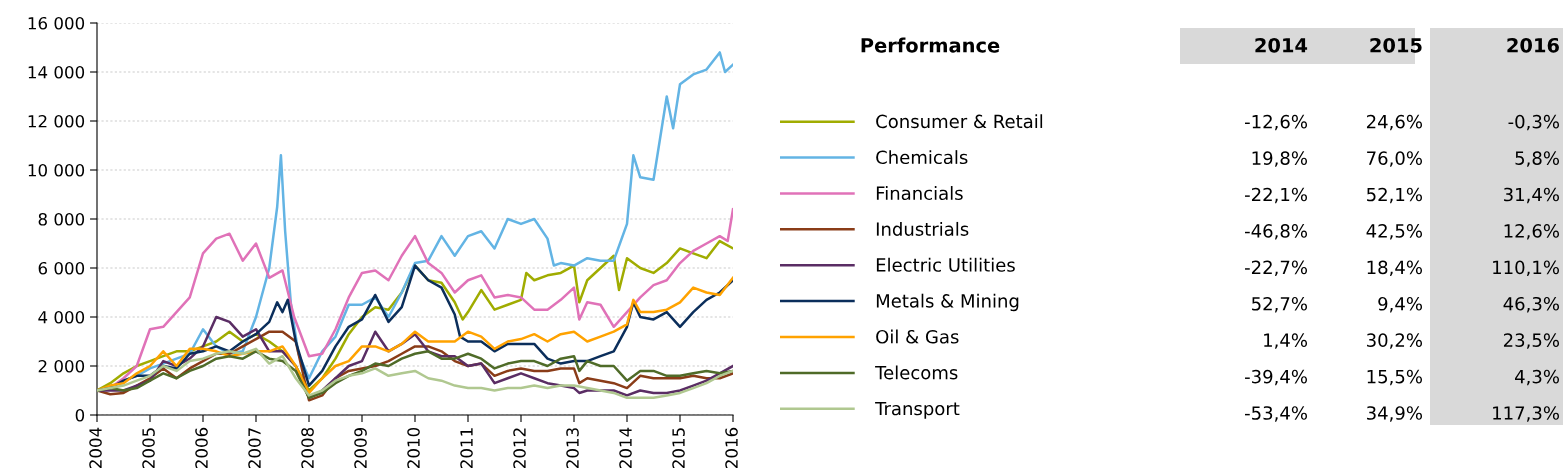 The height and width of the screenshot is (476, 1563). What do you see at coordinates (1531, 195) in the screenshot?
I see `text: 31,4%` at bounding box center [1531, 195].